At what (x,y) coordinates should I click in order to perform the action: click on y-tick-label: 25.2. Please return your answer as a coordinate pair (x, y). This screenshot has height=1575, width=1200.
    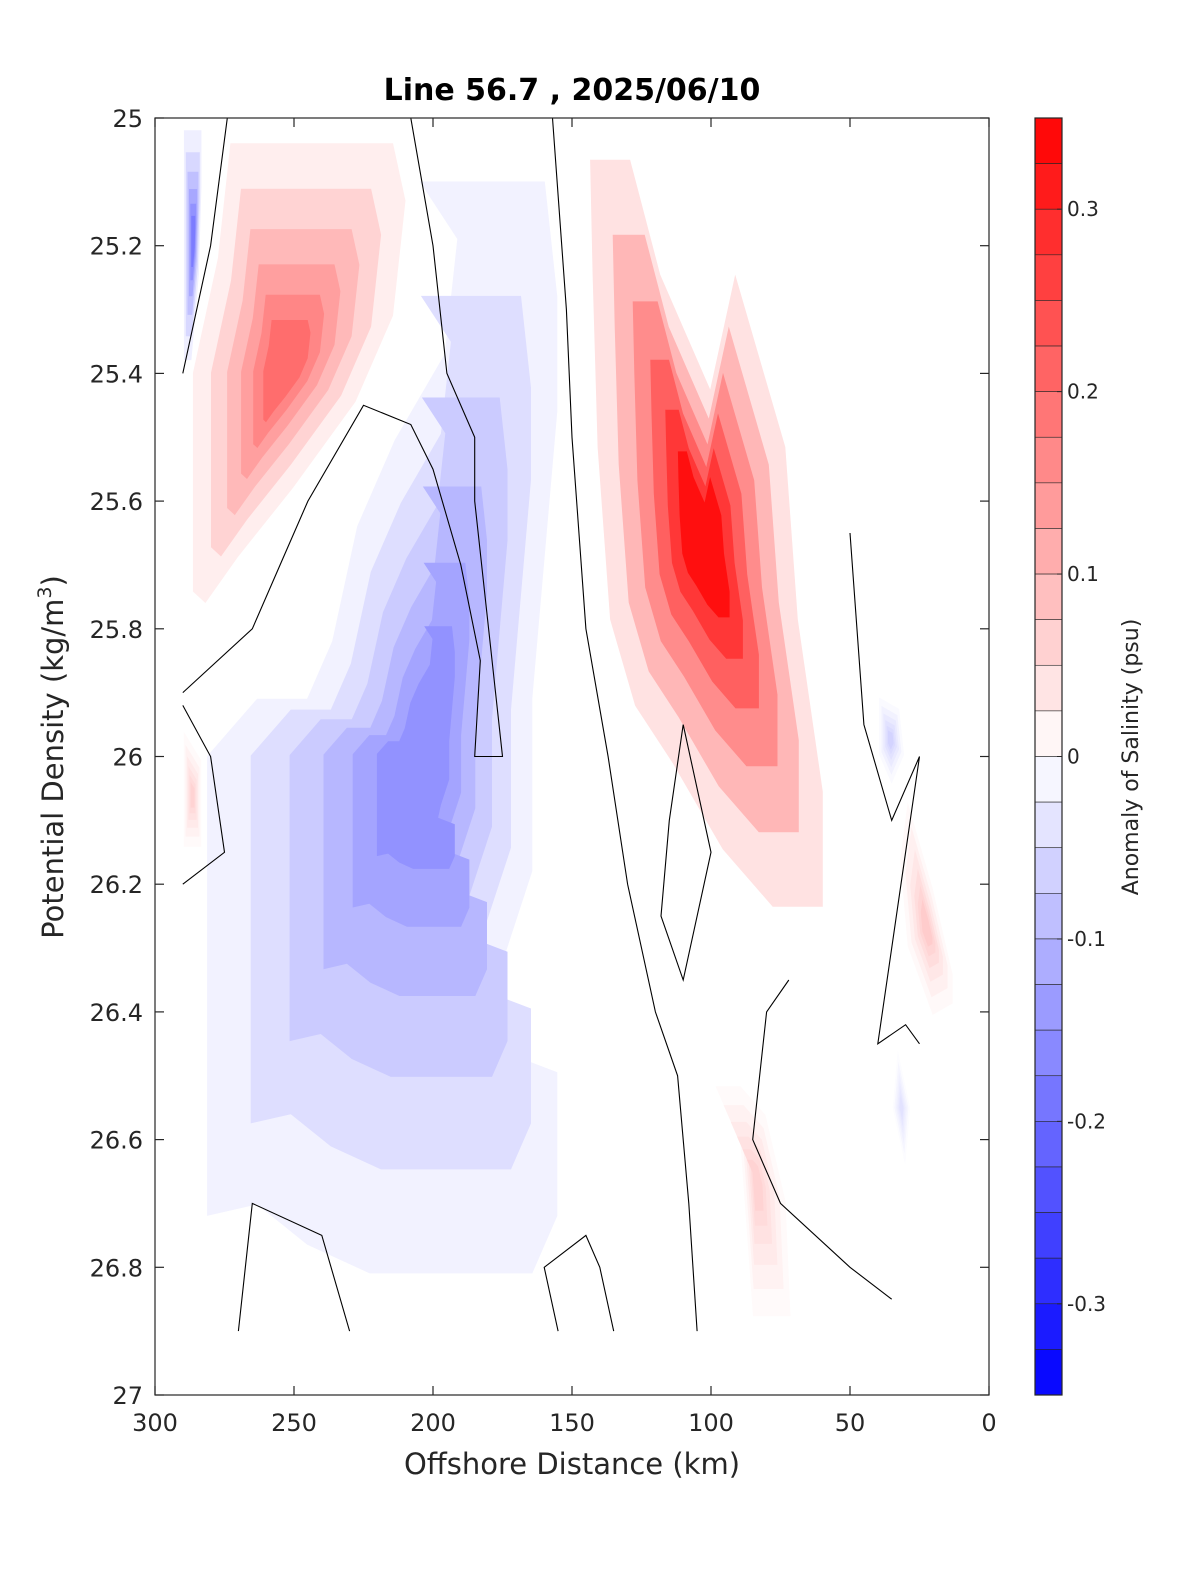
    Looking at the image, I should click on (116, 247).